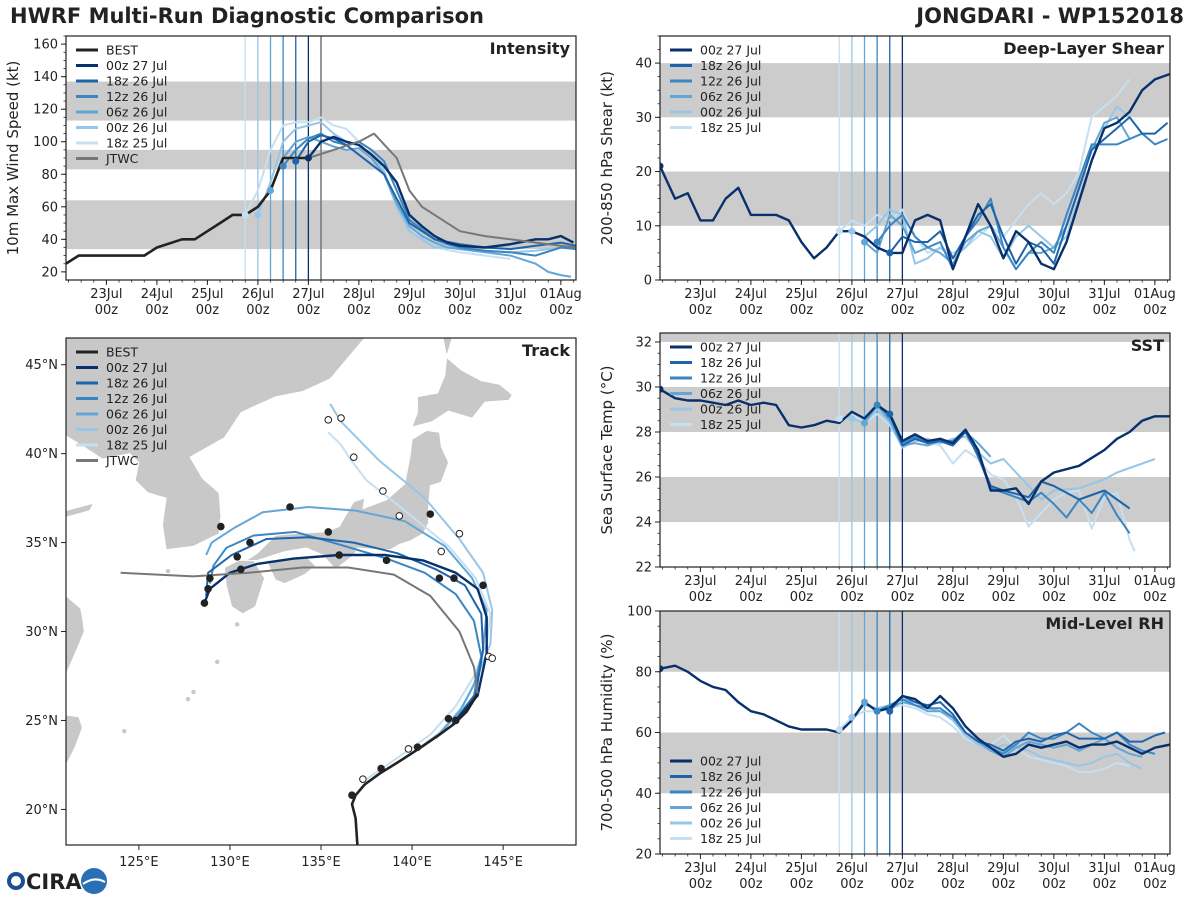 The height and width of the screenshot is (900, 1200). I want to click on track-marker-12z-26-jul, so click(250, 542).